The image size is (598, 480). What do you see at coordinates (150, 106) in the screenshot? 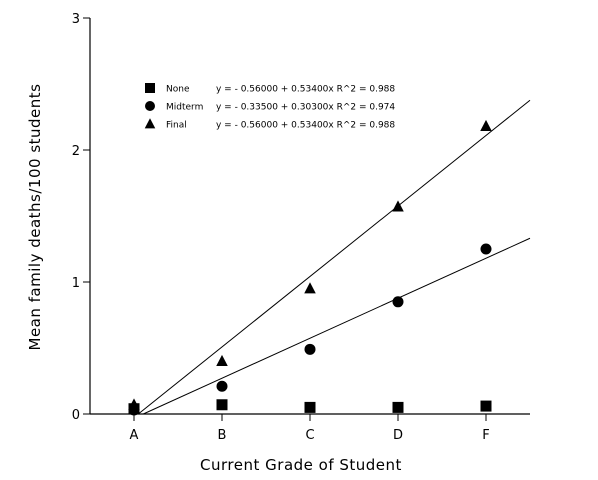
I see `legend-marker-midterm` at bounding box center [150, 106].